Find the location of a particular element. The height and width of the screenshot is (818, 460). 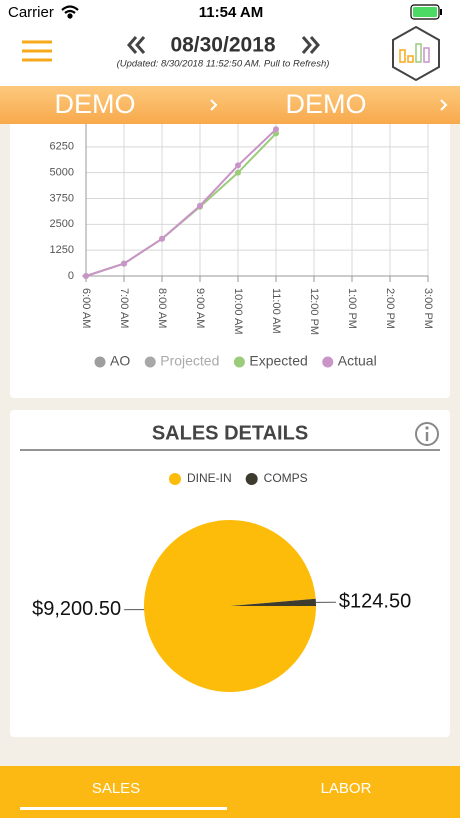

clock: 11:54 AM is located at coordinates (231, 12).